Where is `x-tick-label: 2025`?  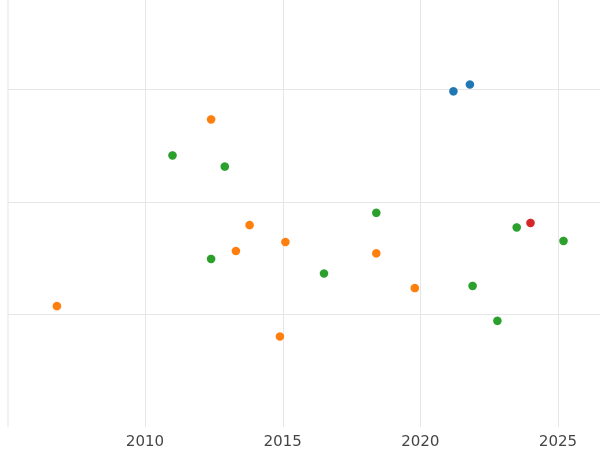
x-tick-label: 2025 is located at coordinates (558, 441).